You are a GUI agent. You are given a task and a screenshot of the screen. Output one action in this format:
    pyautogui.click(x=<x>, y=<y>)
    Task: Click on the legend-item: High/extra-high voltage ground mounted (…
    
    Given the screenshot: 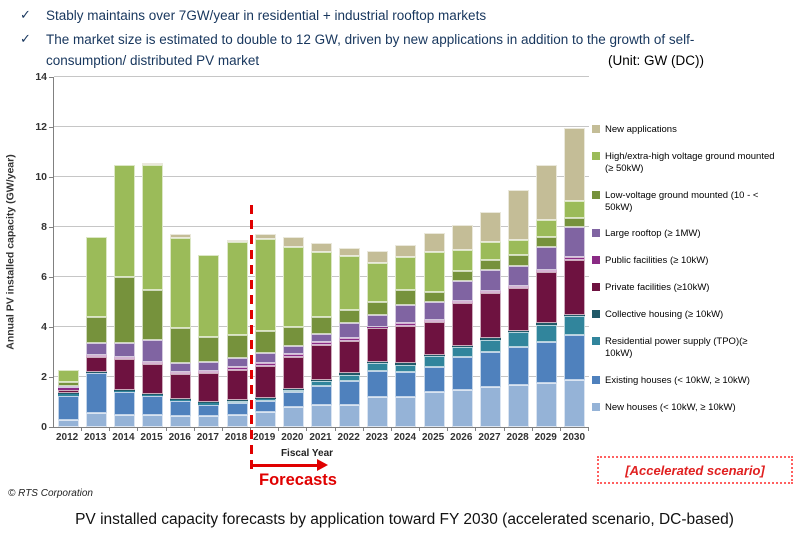 What is the action you would take?
    pyautogui.click(x=698, y=163)
    